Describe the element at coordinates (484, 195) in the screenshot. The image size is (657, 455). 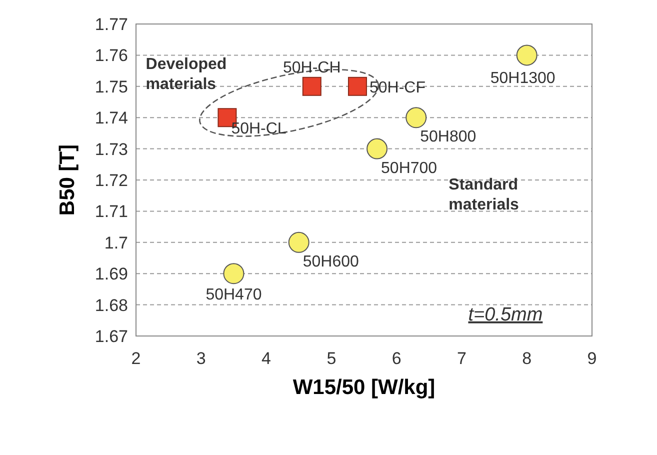
I see `annotation: Standard materials` at that location.